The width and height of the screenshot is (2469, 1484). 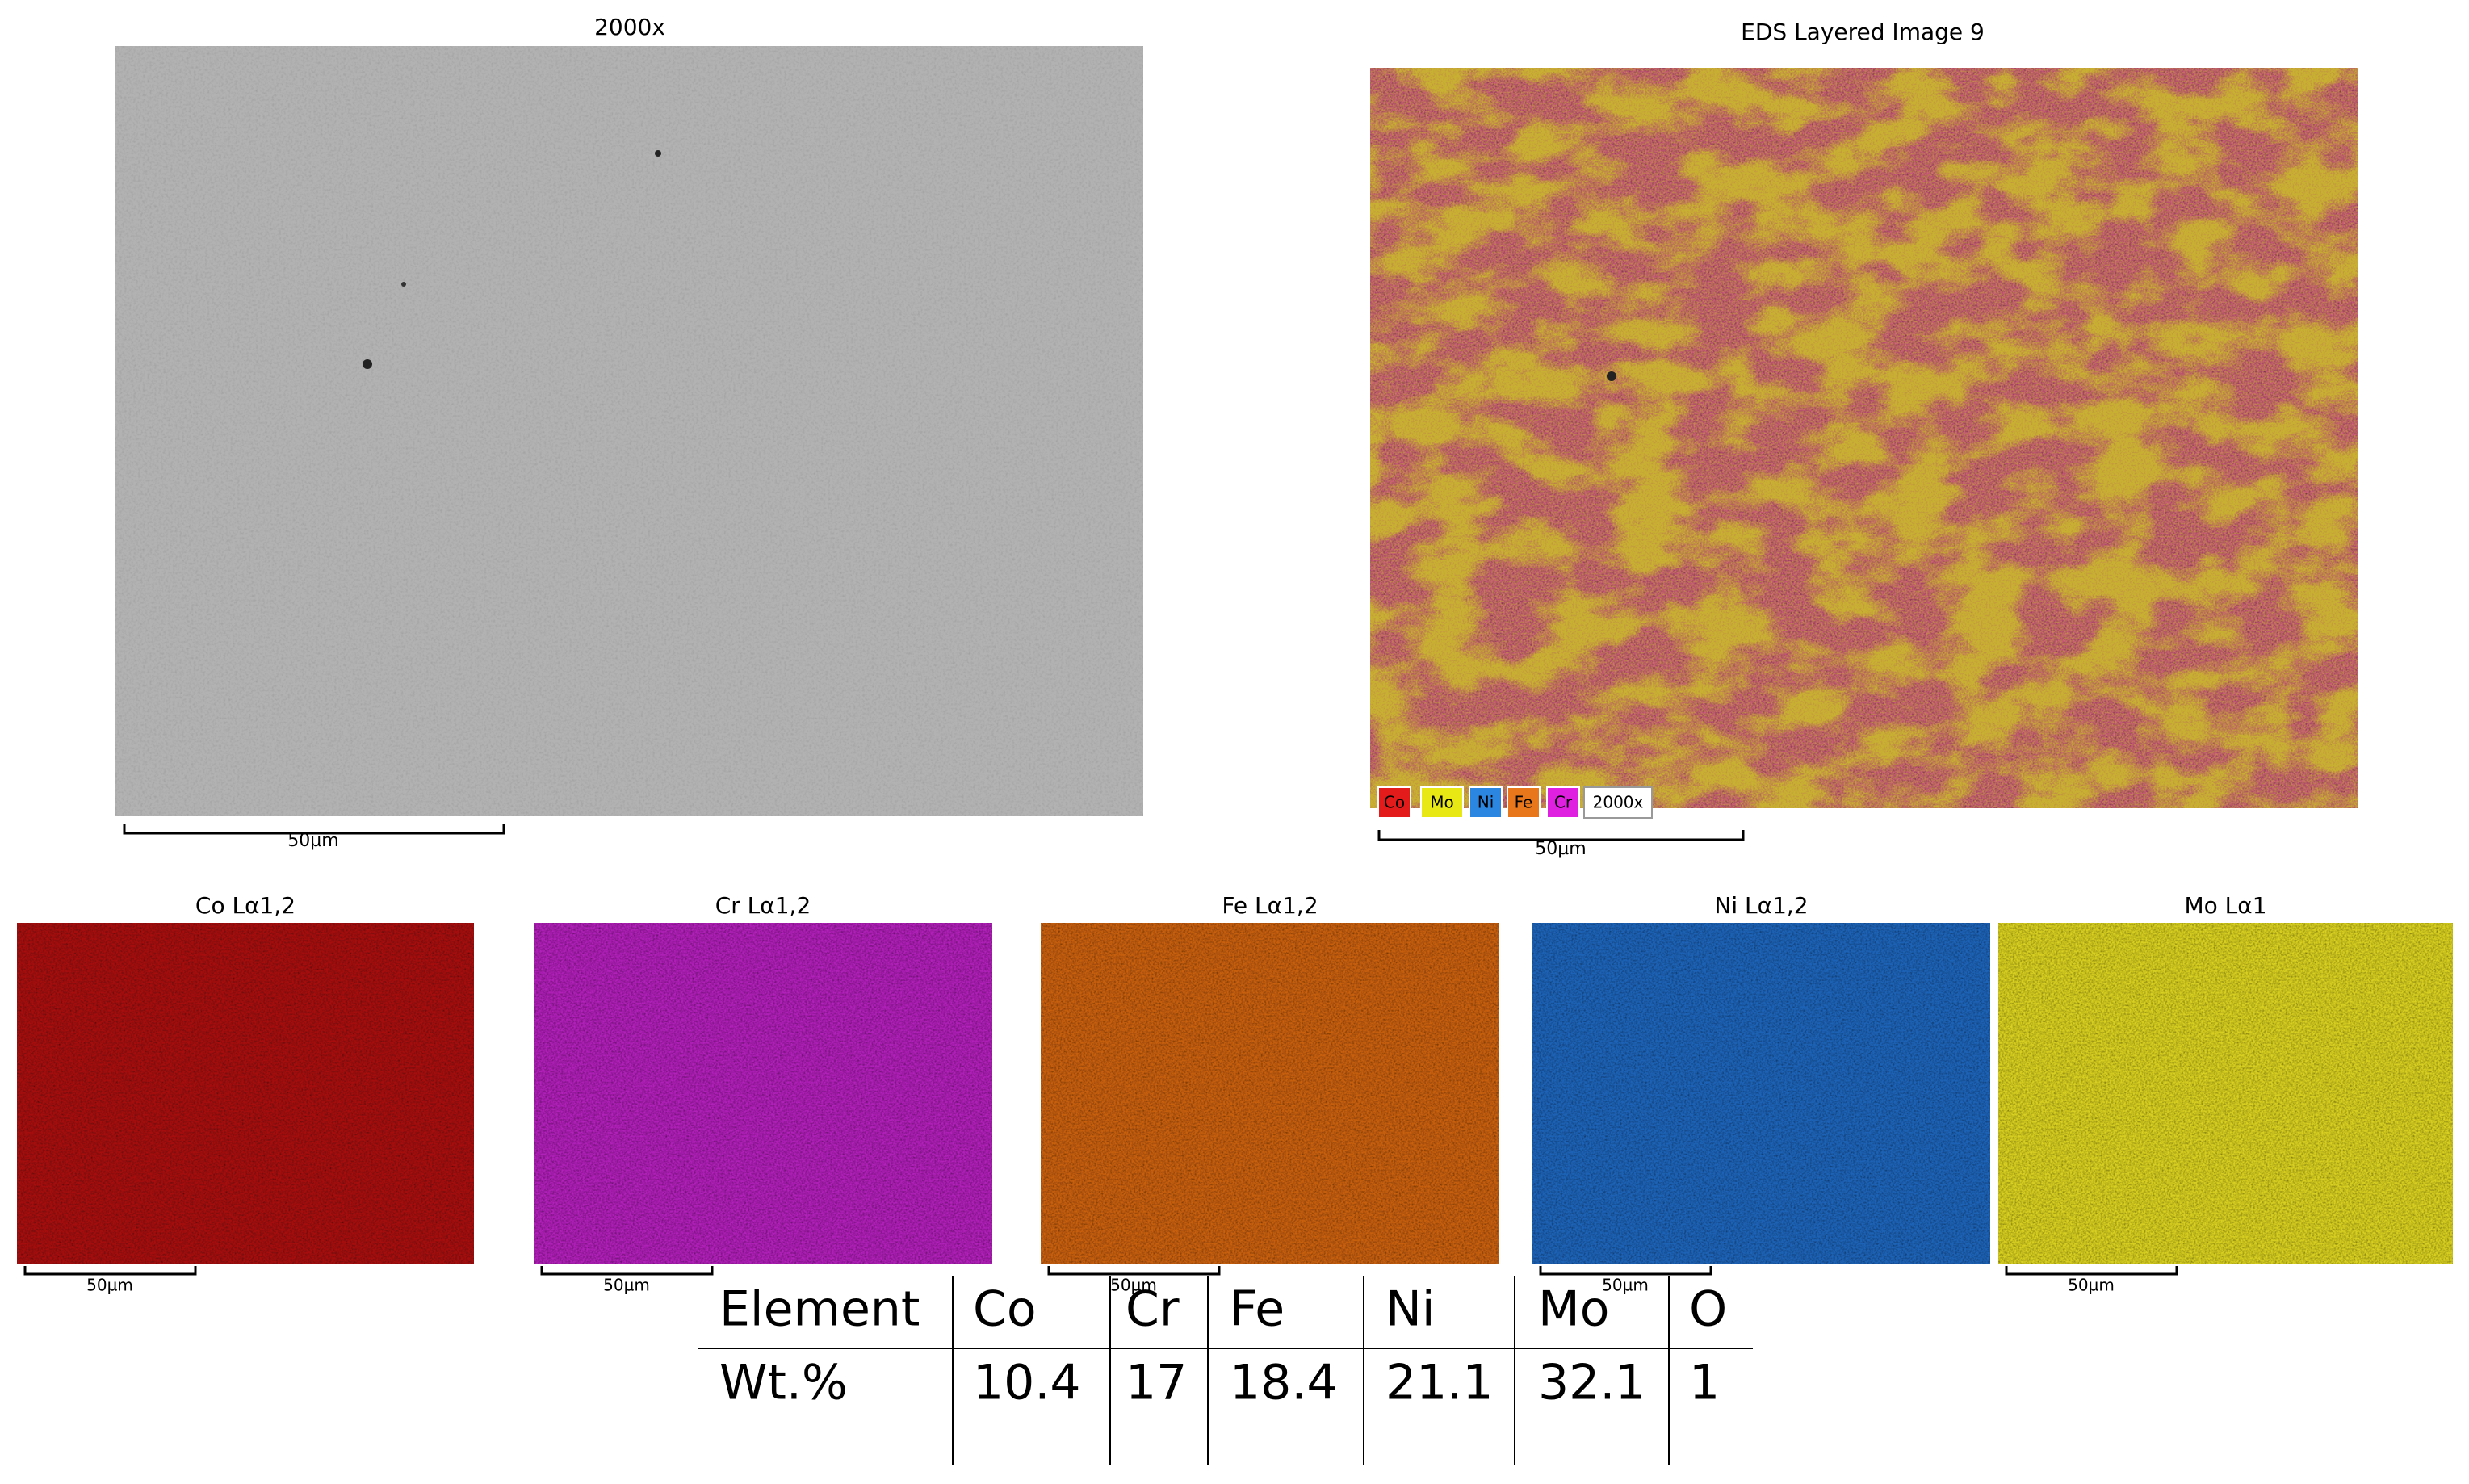 I want to click on magnification-box, so click(x=1618, y=802).